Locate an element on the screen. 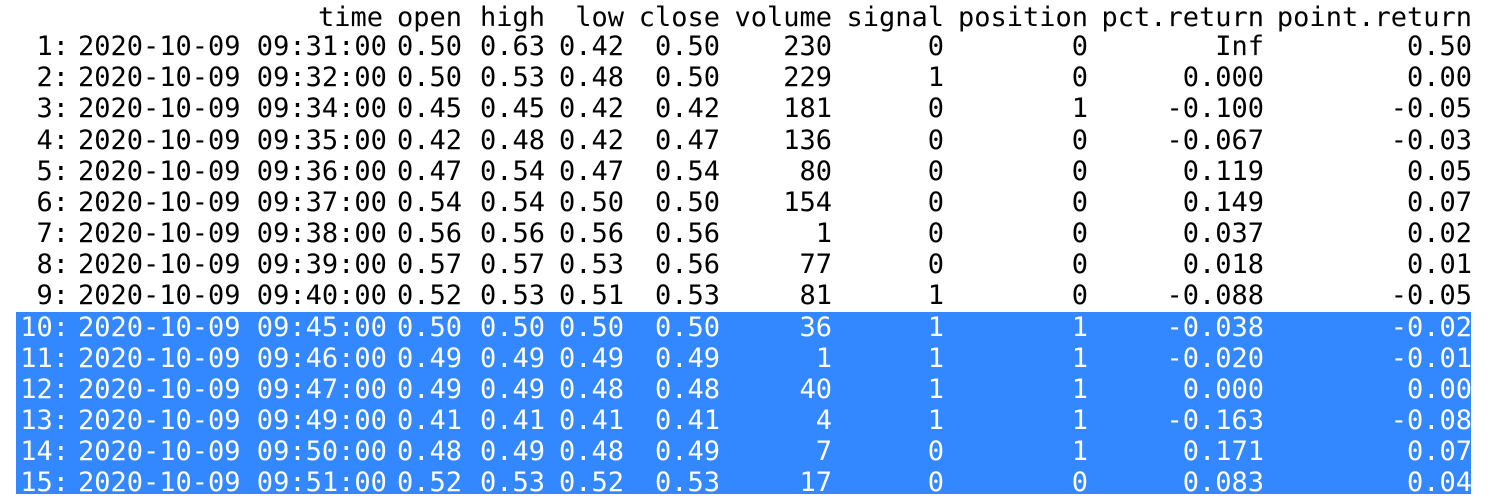 The width and height of the screenshot is (1497, 499). close-cell: 0.49 is located at coordinates (687, 451).